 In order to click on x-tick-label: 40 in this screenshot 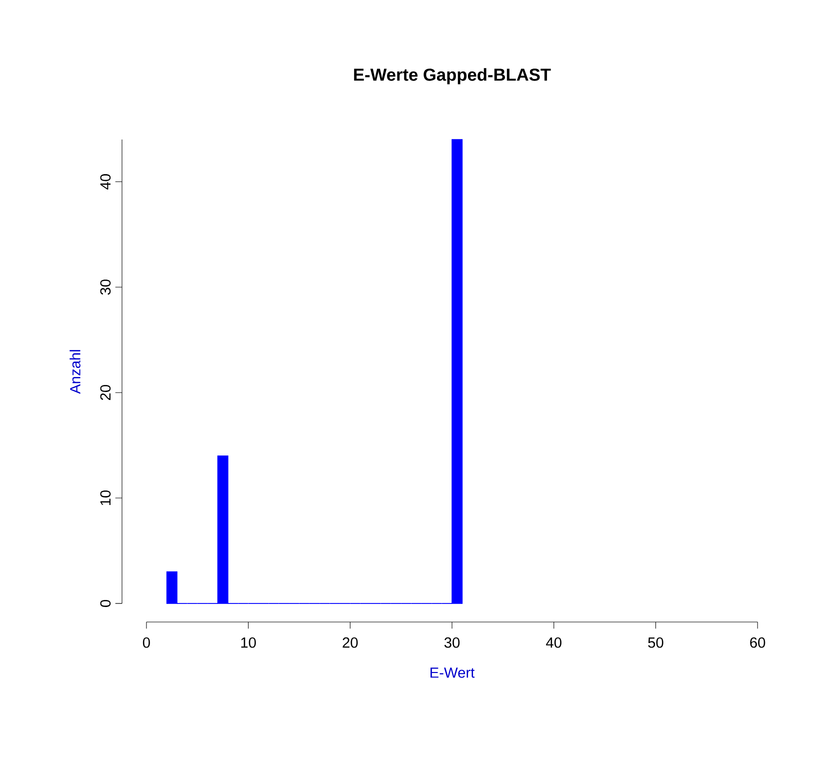, I will do `click(554, 642)`.